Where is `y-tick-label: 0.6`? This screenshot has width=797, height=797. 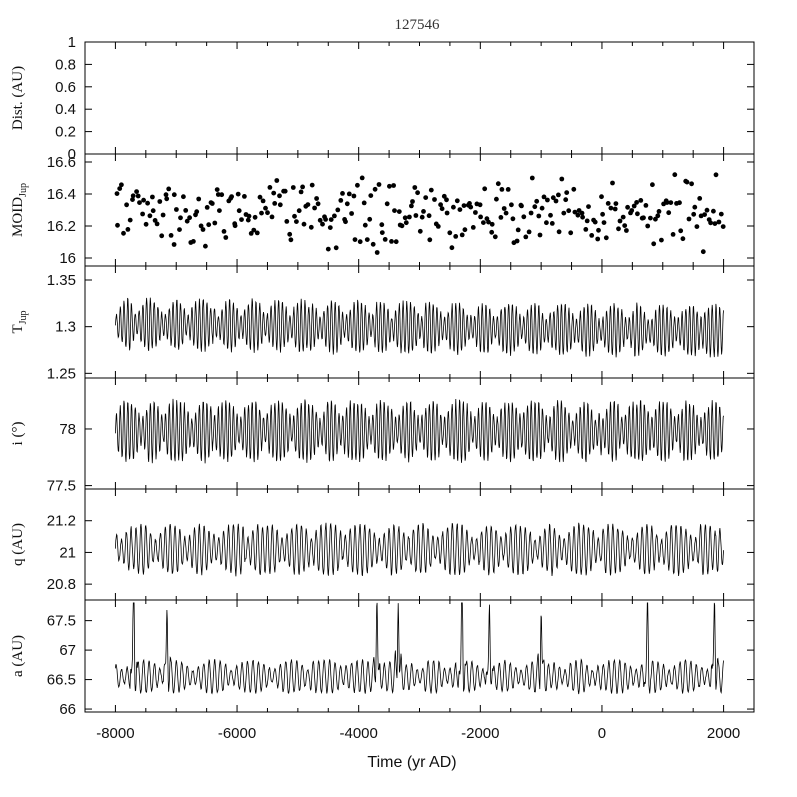
y-tick-label: 0.6 is located at coordinates (65, 87).